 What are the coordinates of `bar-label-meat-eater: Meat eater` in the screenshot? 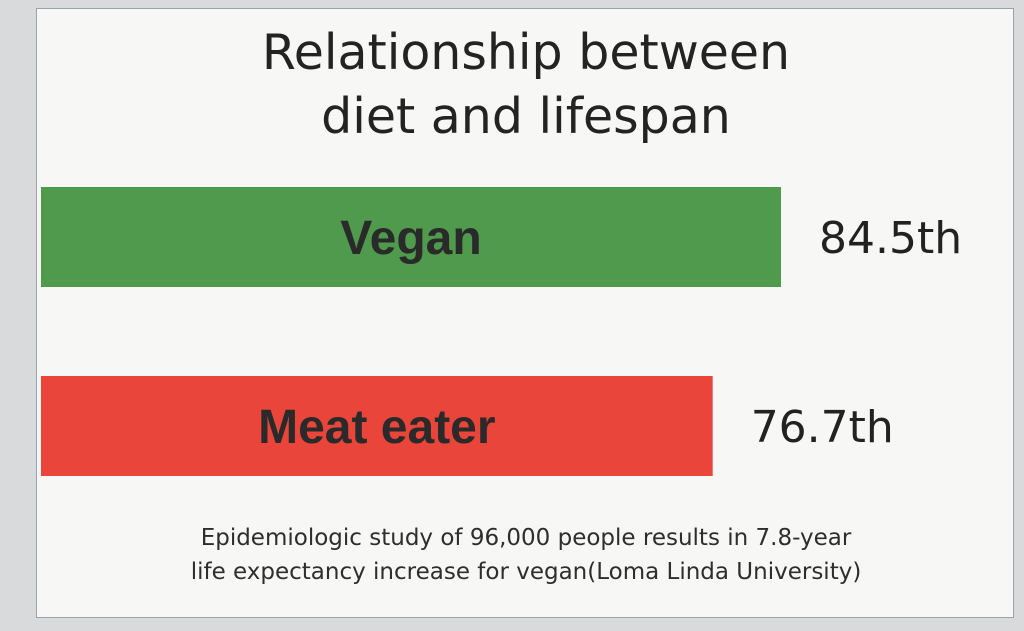 It's located at (376, 427).